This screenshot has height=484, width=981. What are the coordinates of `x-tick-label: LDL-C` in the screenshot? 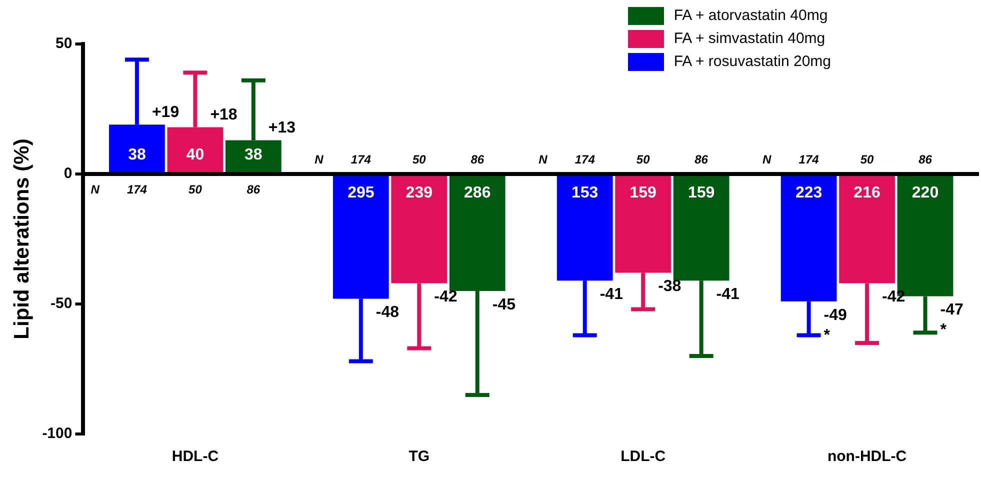 It's located at (643, 457).